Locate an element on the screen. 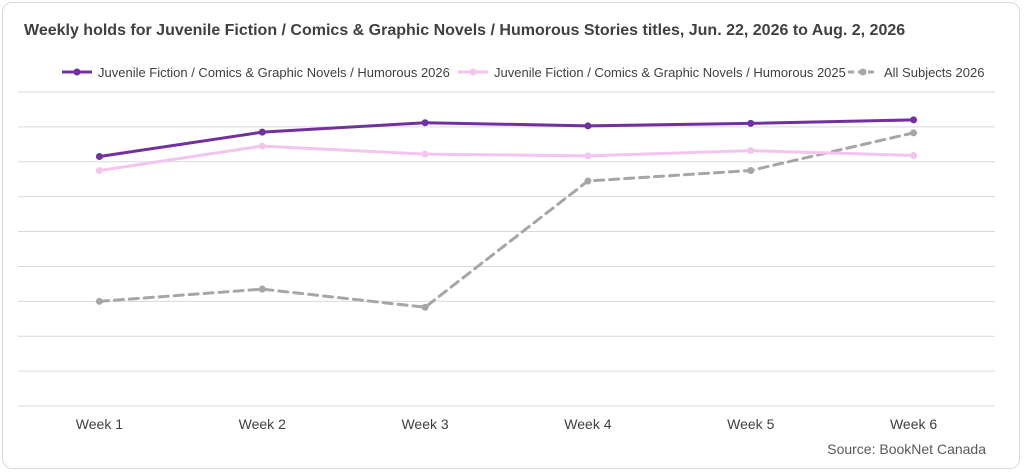  series-juvenile-2025-line is located at coordinates (506, 158).